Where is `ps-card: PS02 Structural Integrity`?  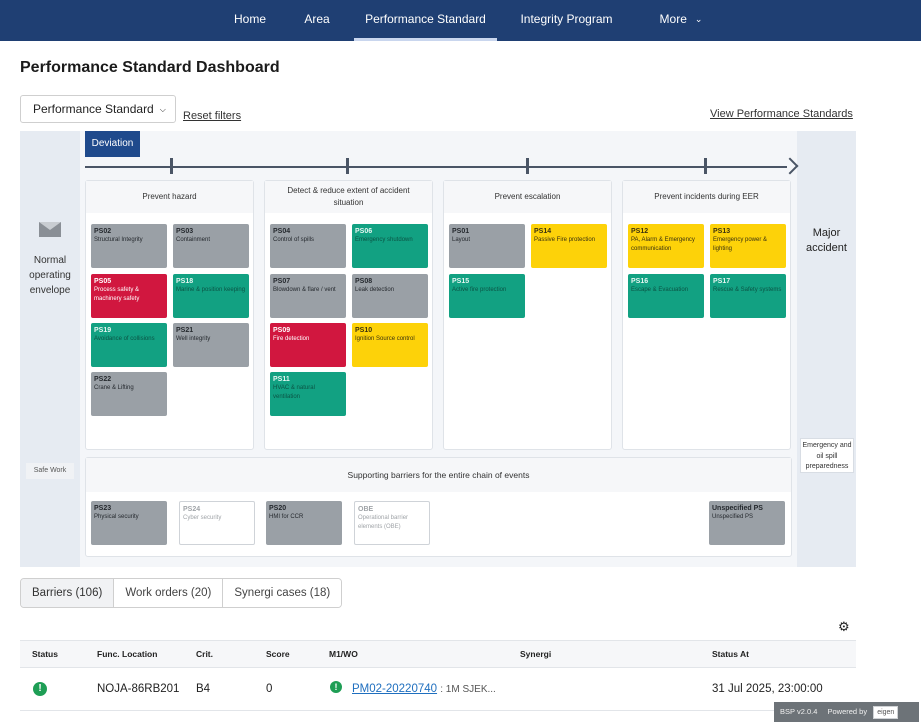
ps-card: PS02 Structural Integrity is located at coordinates (129, 246).